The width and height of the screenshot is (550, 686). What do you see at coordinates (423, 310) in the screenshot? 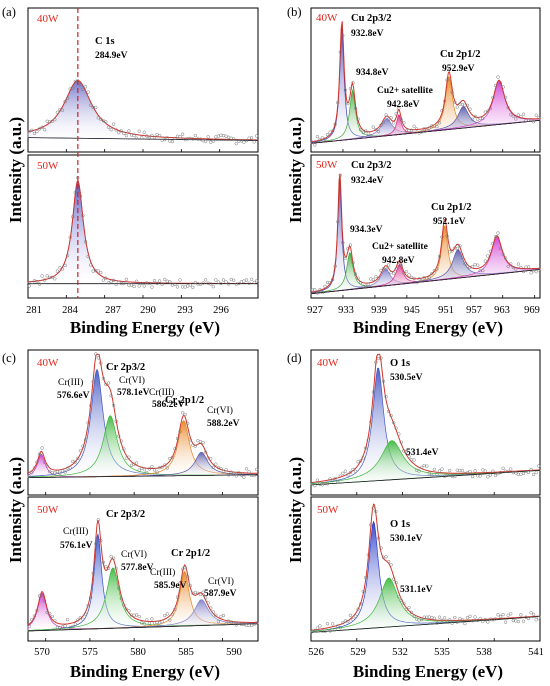
I see `panel-b-ticklabels: 927 933 939 945 951 957 963 969` at bounding box center [423, 310].